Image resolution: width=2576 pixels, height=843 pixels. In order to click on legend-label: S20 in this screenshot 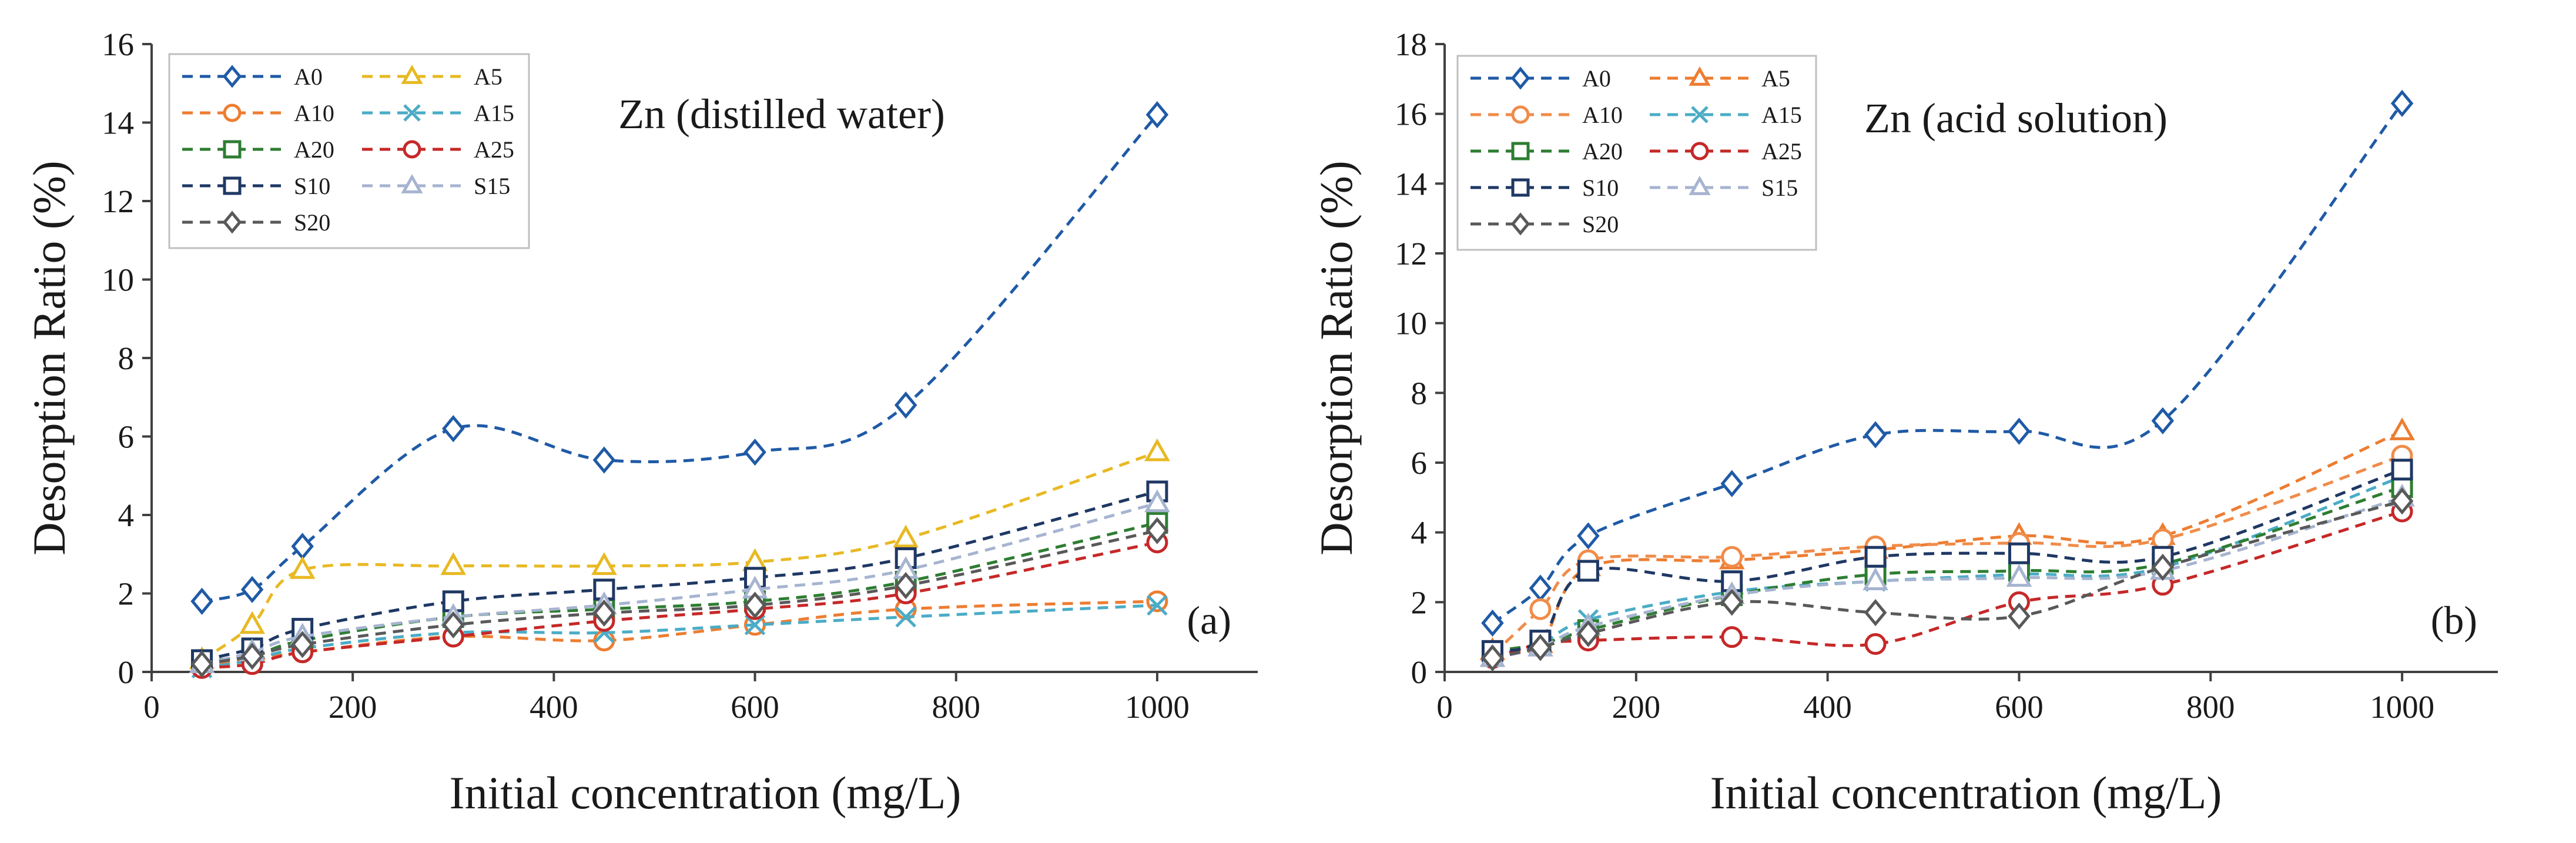, I will do `click(312, 222)`.